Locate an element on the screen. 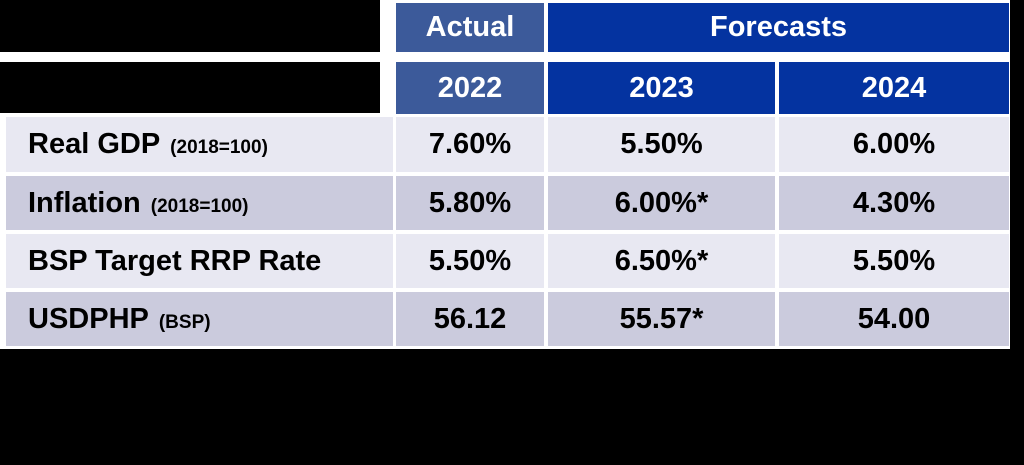 This screenshot has height=465, width=1024. cell-real-gdp-2023: 5.50% is located at coordinates (661, 144).